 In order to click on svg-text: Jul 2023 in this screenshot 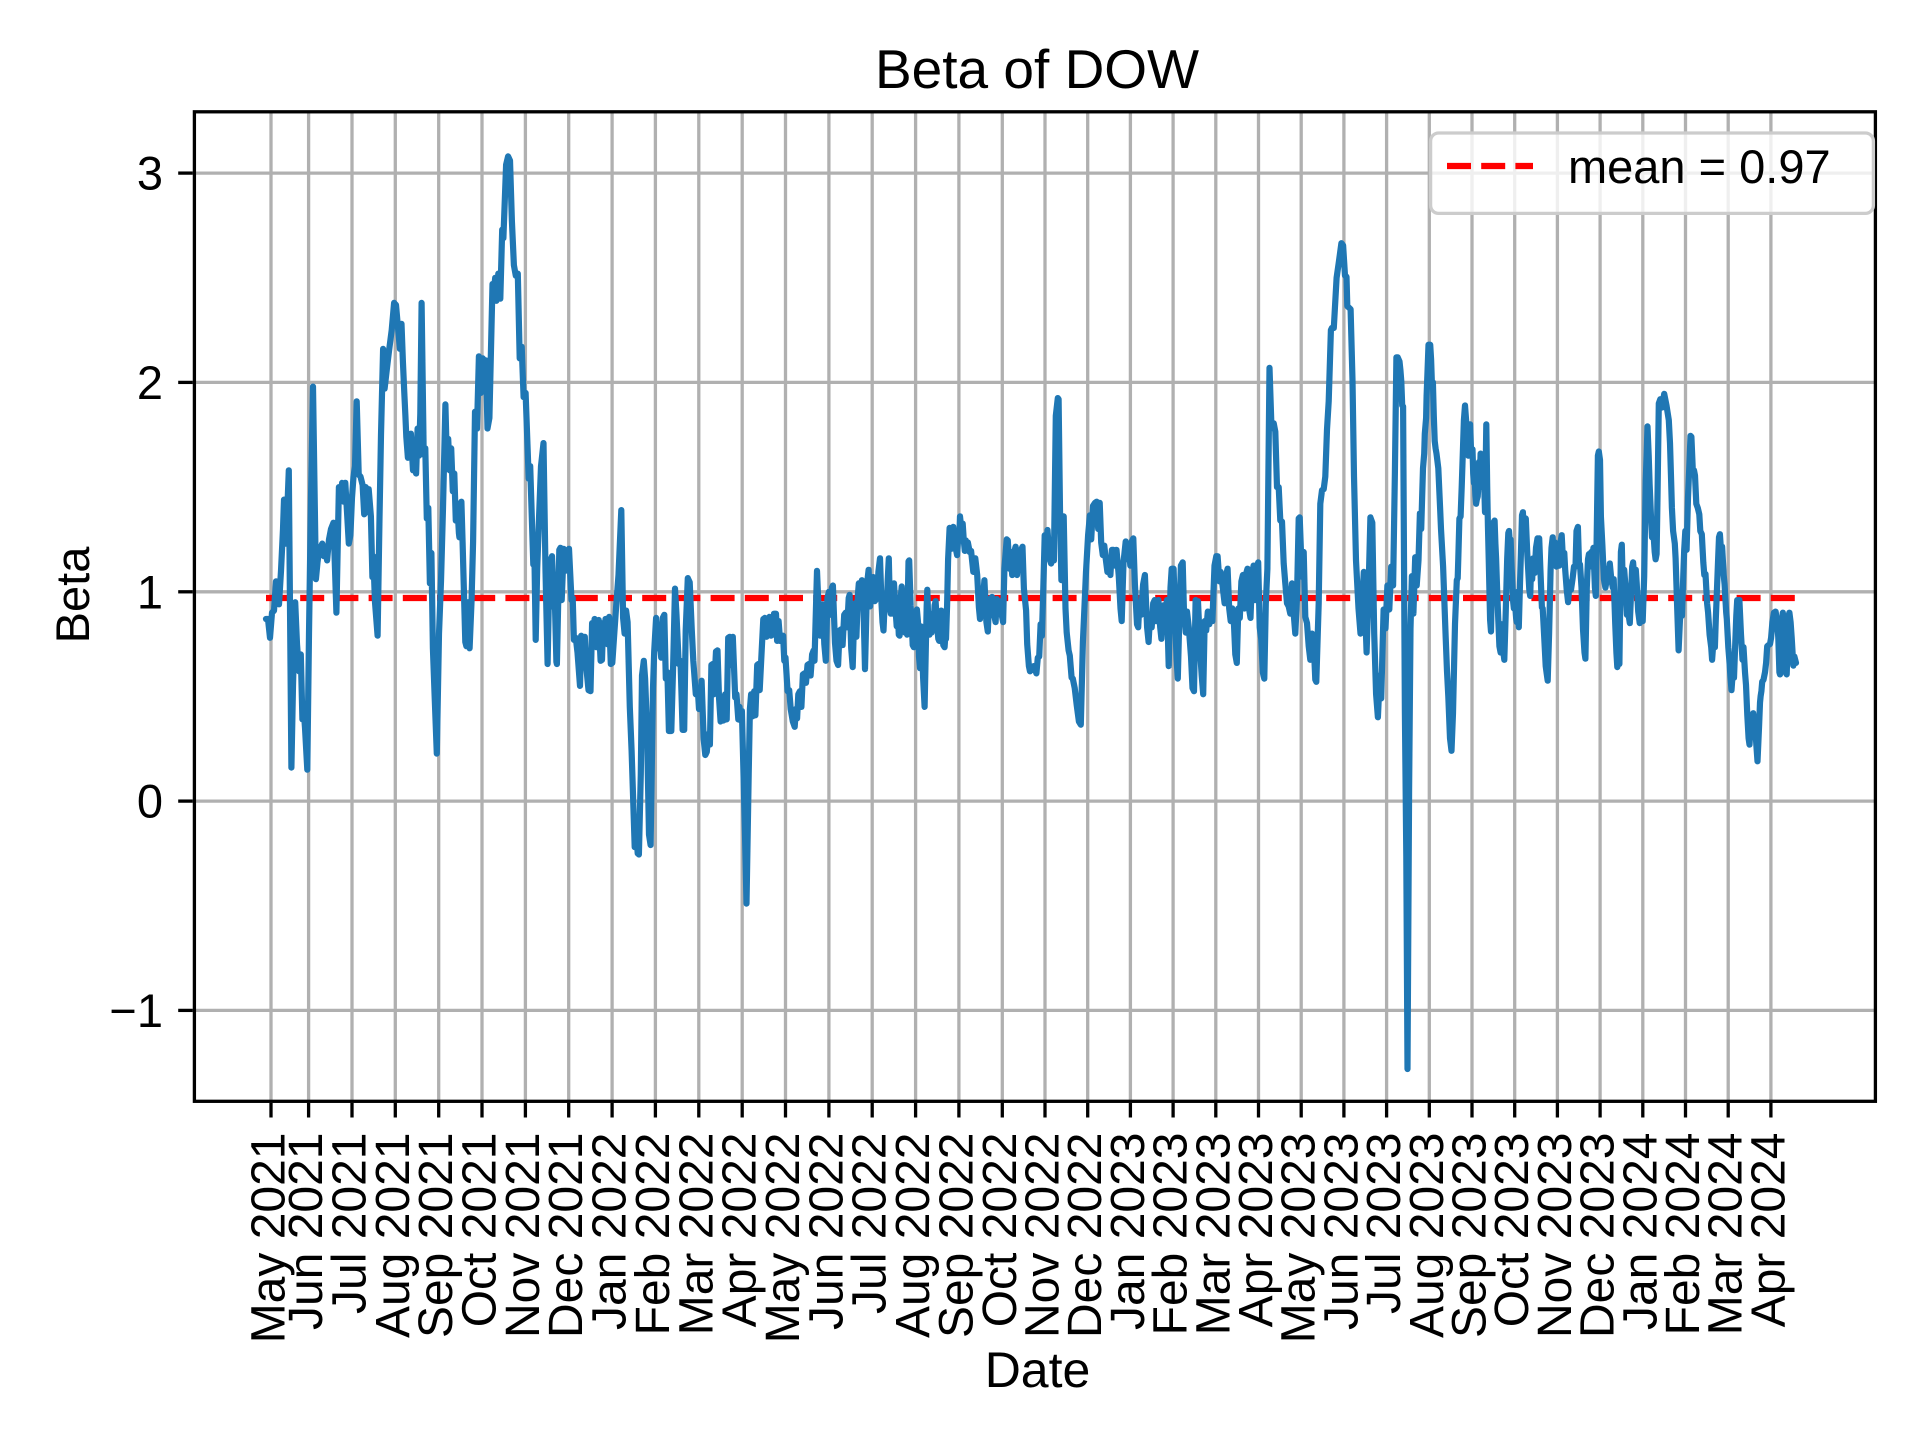, I will do `click(1384, 1223)`.